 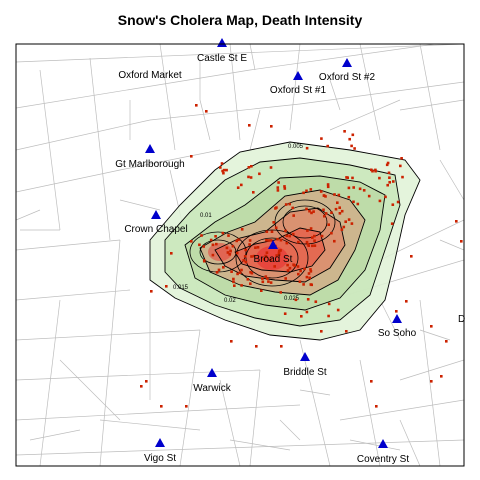 I want to click on pump-coventry-st: Coventry St, so click(x=383, y=452).